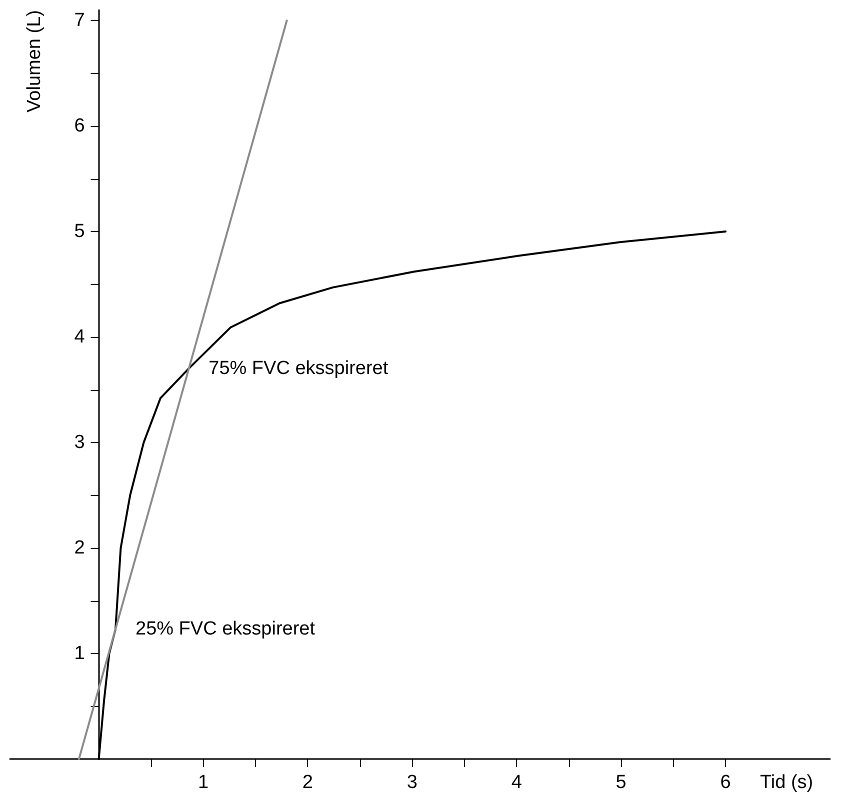 This screenshot has height=807, width=851. Describe the element at coordinates (79, 21) in the screenshot. I see `y-tick-label: 7` at that location.